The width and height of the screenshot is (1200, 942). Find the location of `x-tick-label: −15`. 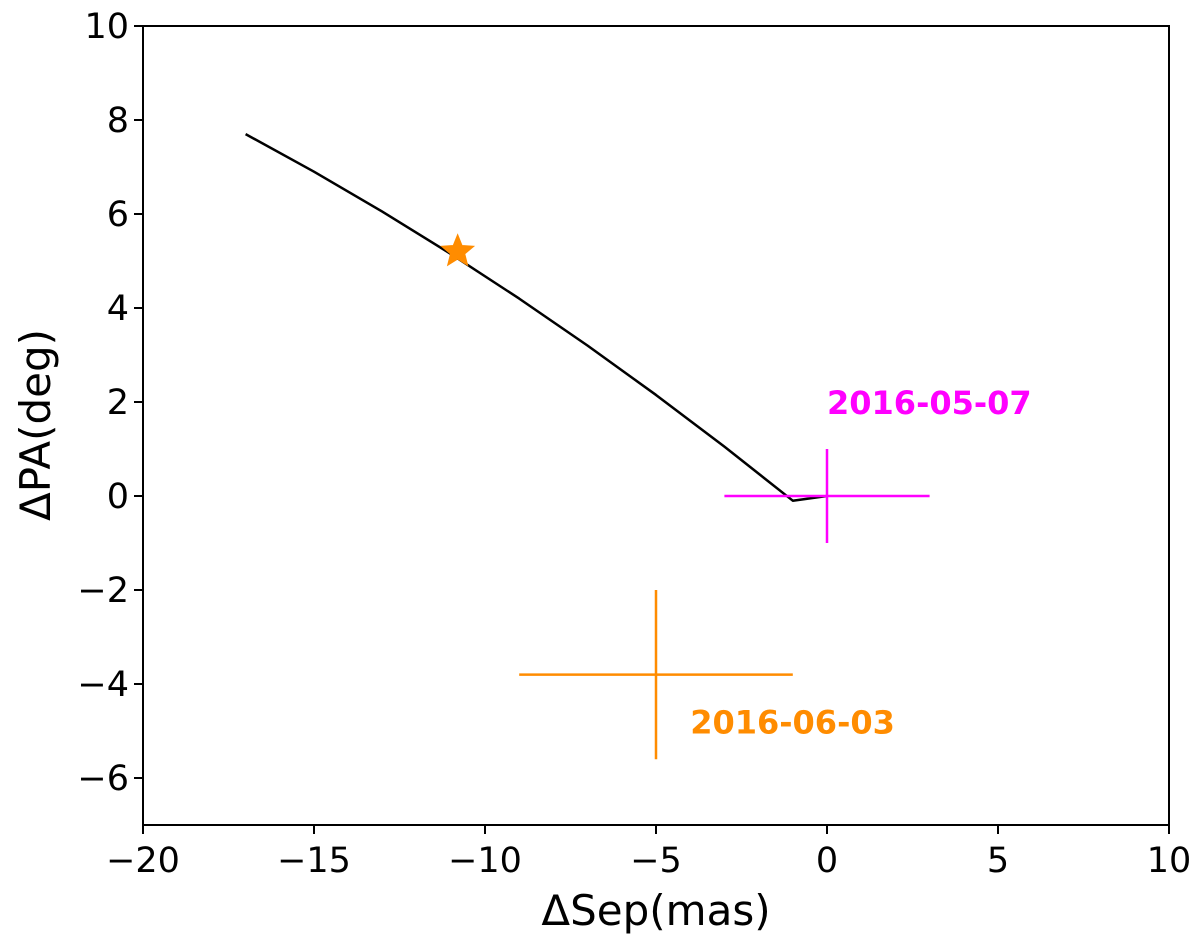

x-tick-label: −15 is located at coordinates (314, 861).